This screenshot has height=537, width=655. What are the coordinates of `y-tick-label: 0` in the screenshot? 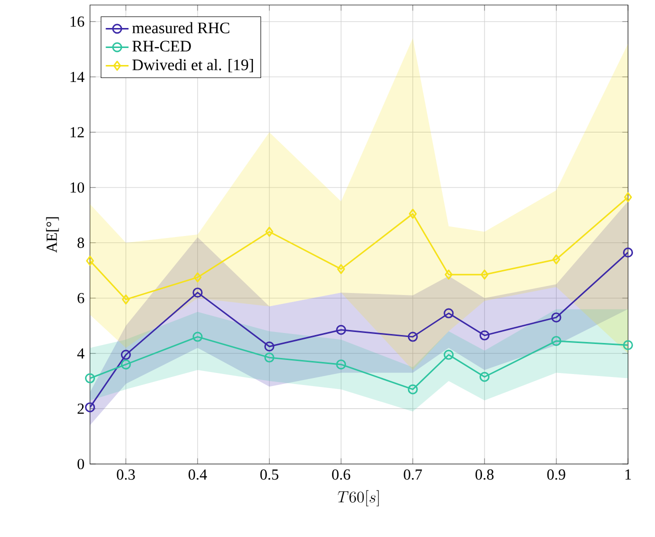 It's located at (81, 464).